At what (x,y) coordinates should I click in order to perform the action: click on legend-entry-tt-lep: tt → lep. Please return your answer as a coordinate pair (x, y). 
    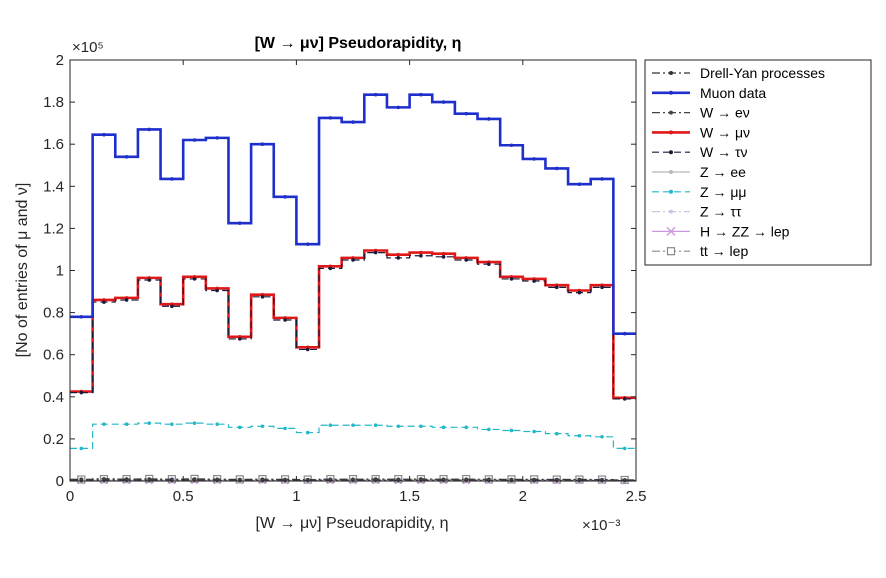
    Looking at the image, I should click on (700, 251).